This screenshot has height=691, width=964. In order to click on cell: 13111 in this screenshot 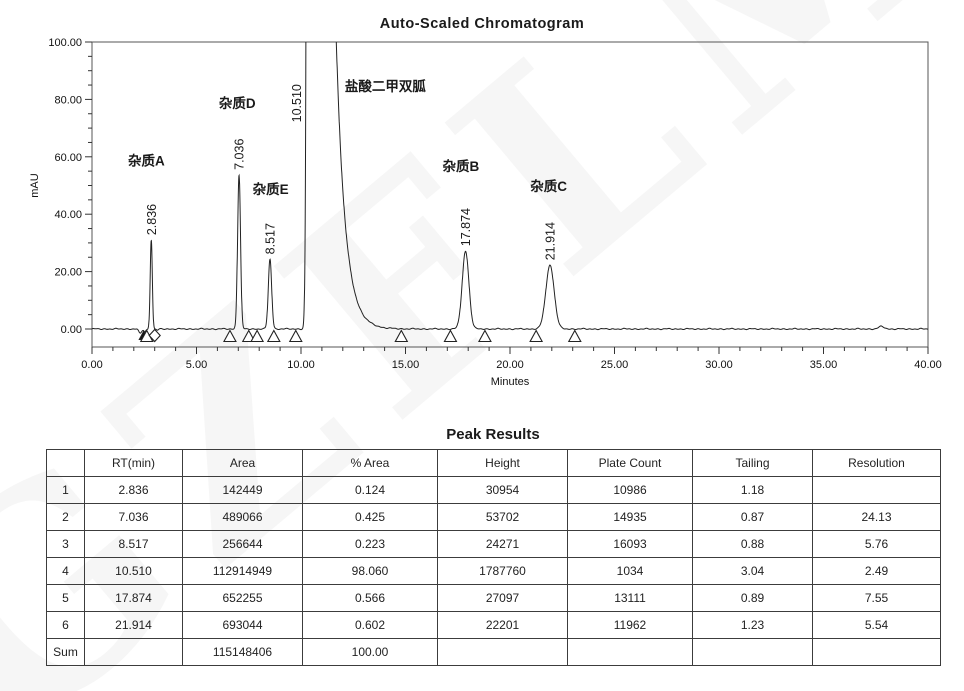, I will do `click(630, 598)`.